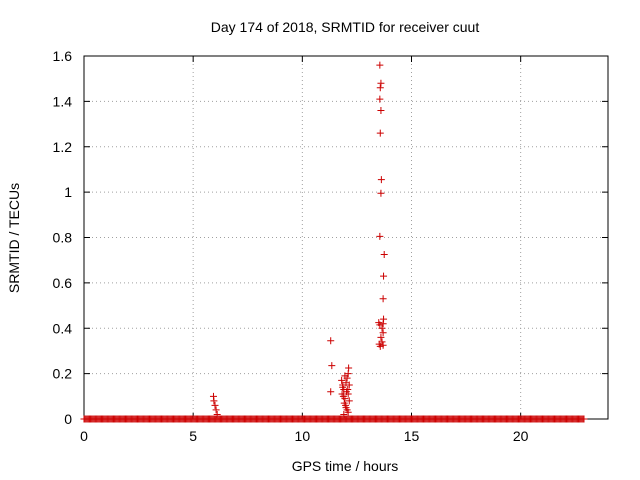 The width and height of the screenshot is (640, 480). What do you see at coordinates (345, 466) in the screenshot?
I see `x-axis-label: GPS time / hours` at bounding box center [345, 466].